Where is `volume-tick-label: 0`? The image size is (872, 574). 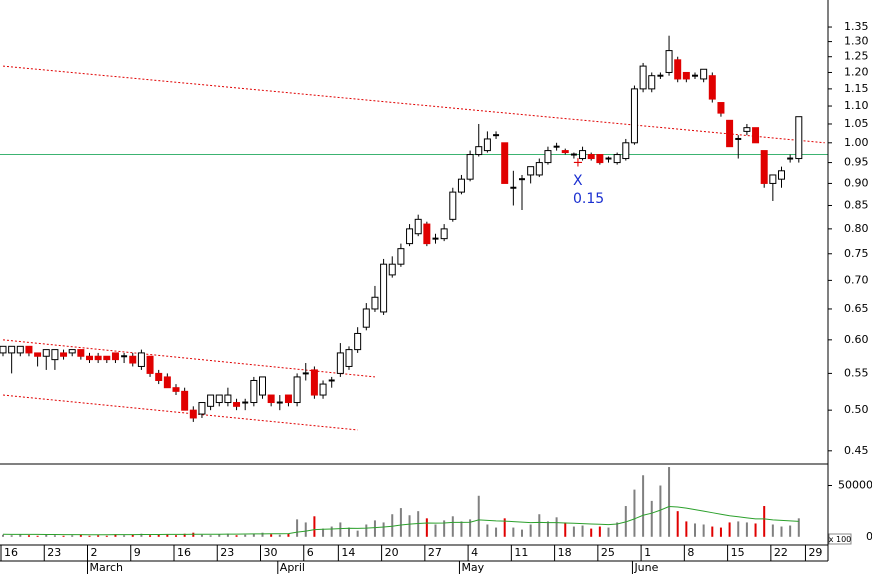
volume-tick-label: 0 is located at coordinates (869, 536).